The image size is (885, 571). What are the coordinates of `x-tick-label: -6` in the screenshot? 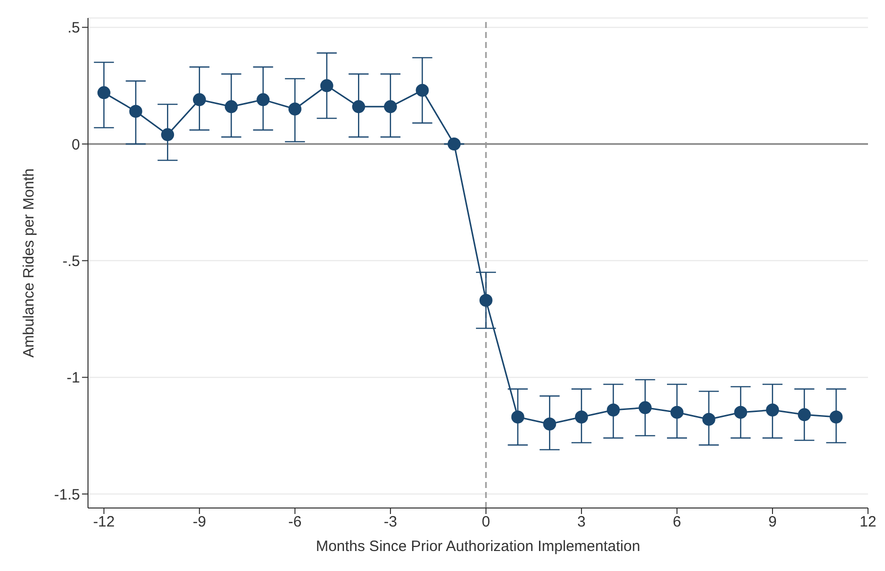 It's located at (295, 522).